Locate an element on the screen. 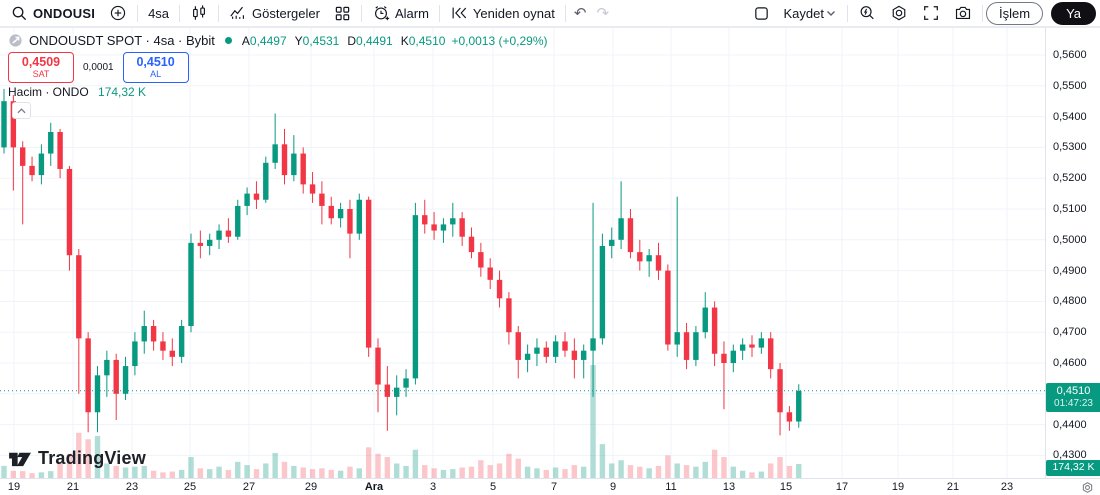 The width and height of the screenshot is (1100, 495). interval-label: 4sa is located at coordinates (159, 13).